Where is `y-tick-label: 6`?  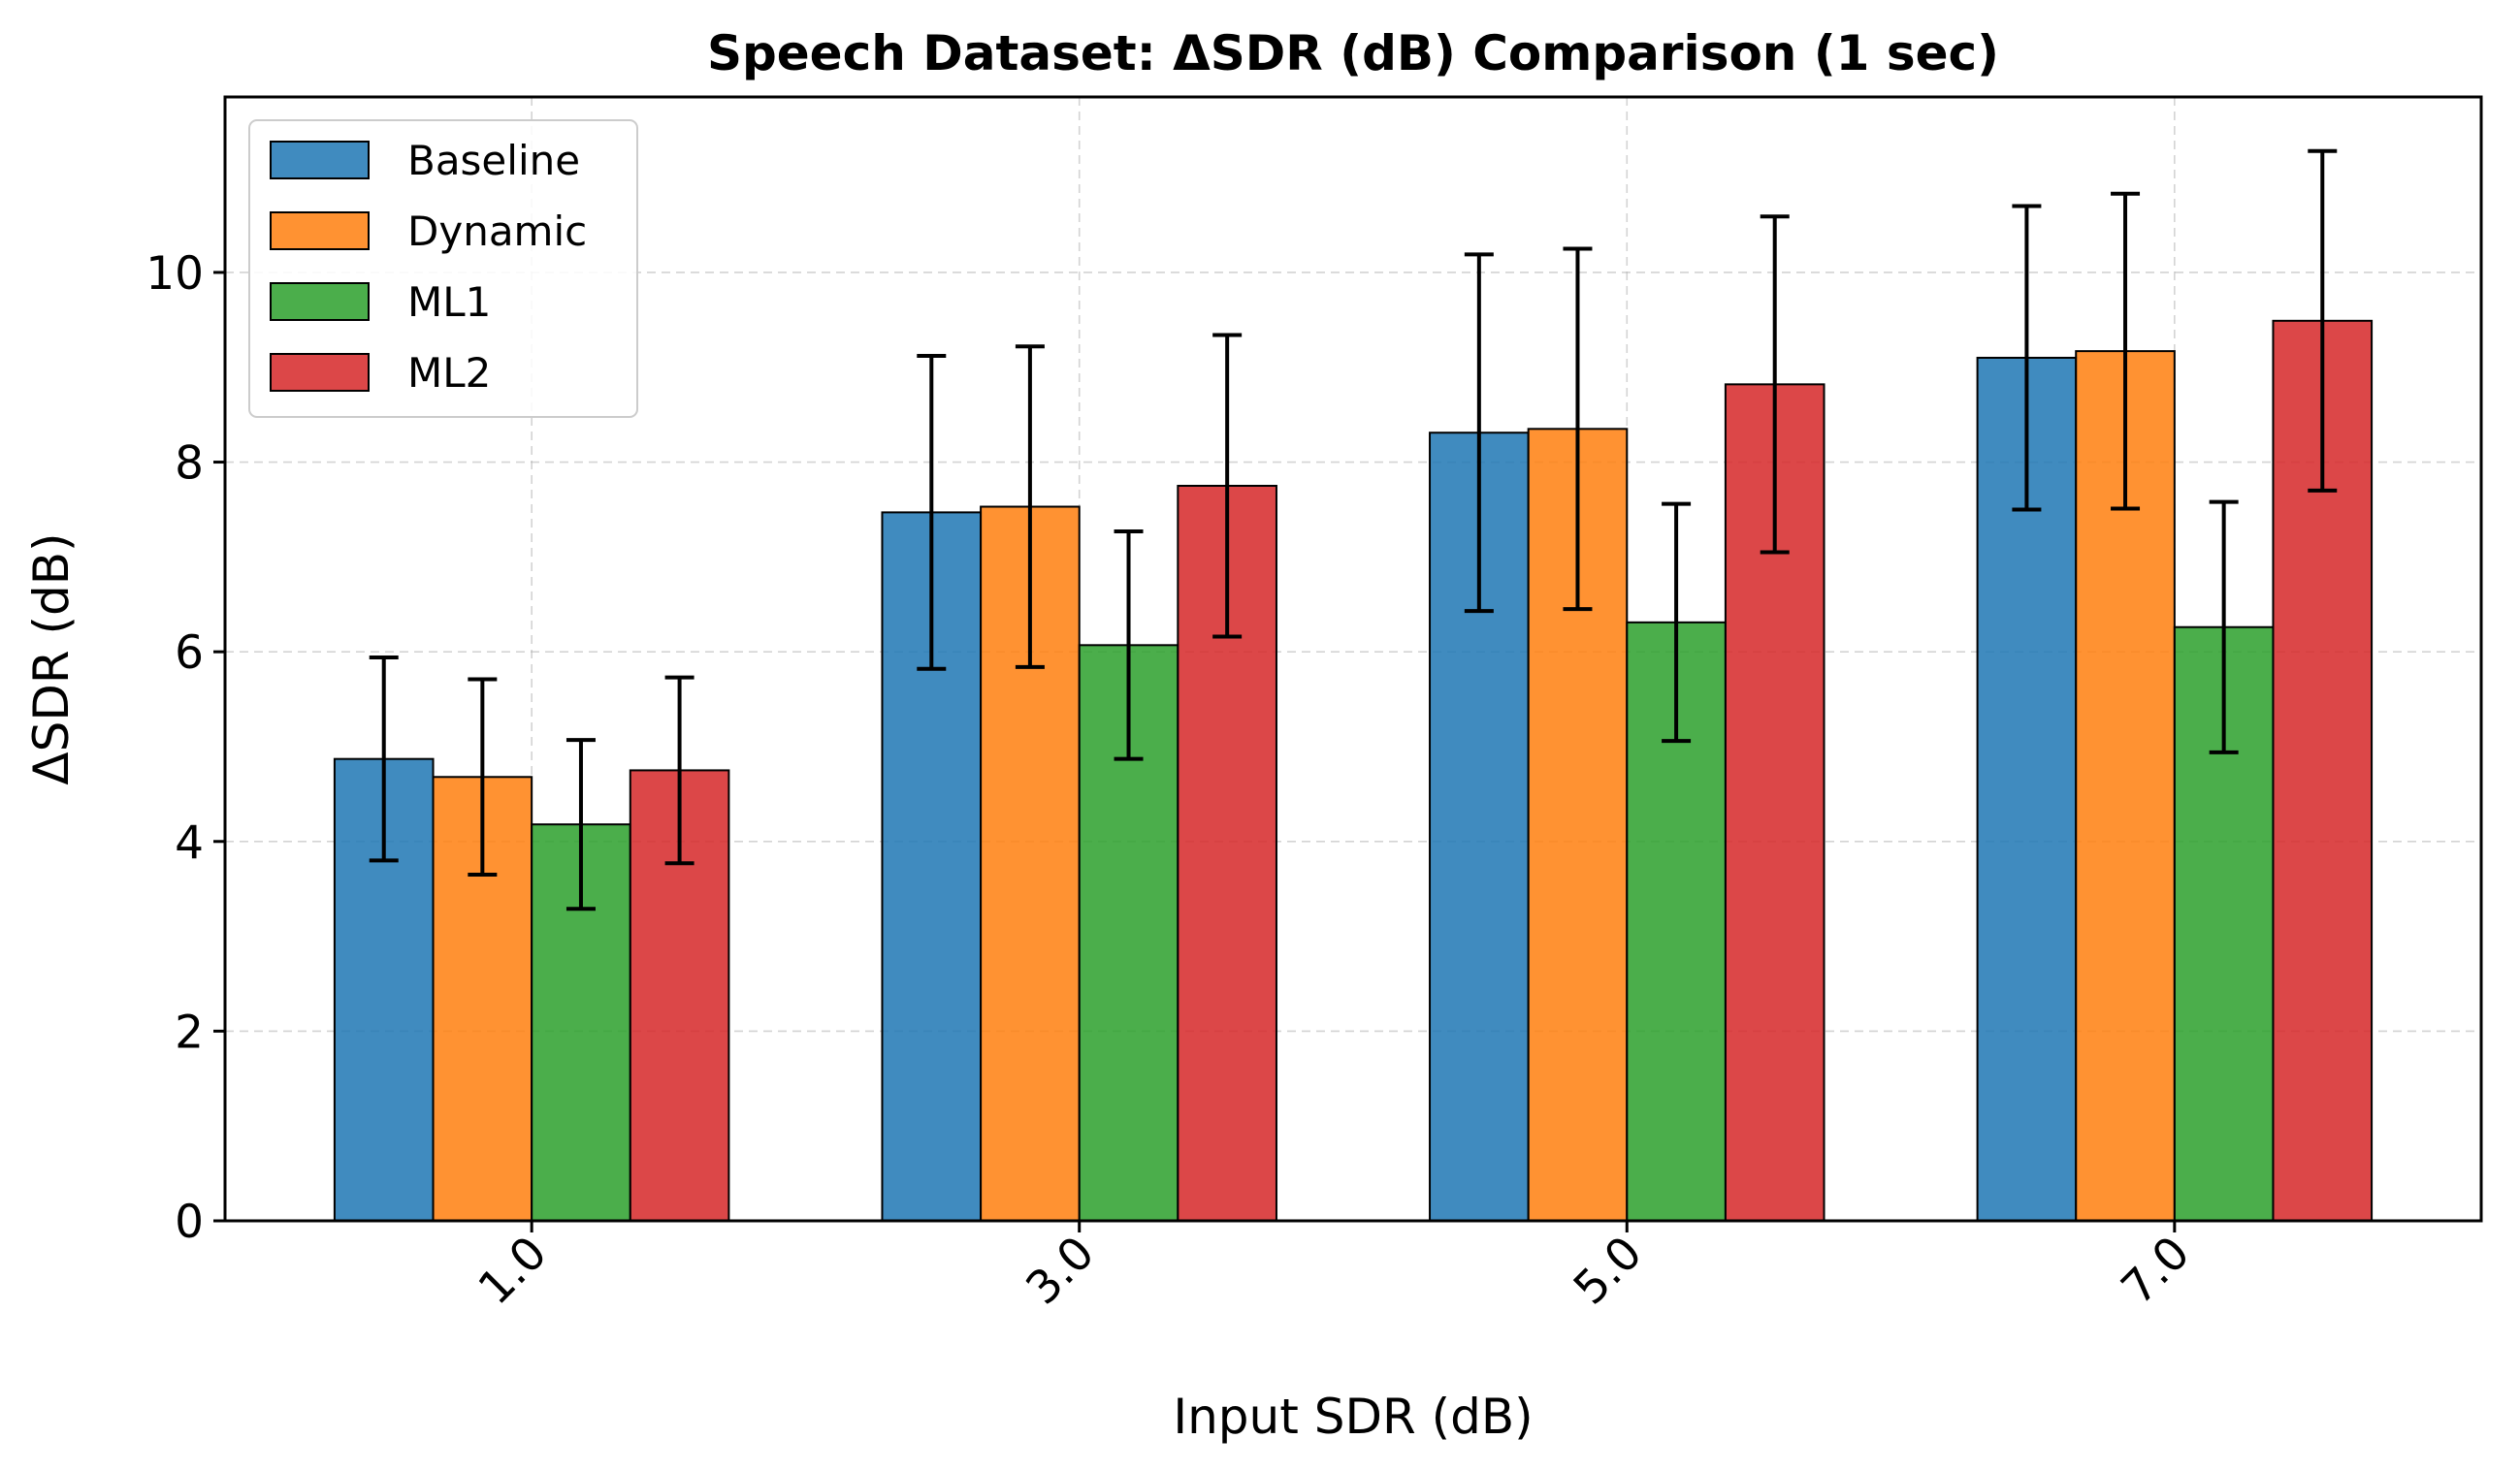
y-tick-label: 6 is located at coordinates (189, 653).